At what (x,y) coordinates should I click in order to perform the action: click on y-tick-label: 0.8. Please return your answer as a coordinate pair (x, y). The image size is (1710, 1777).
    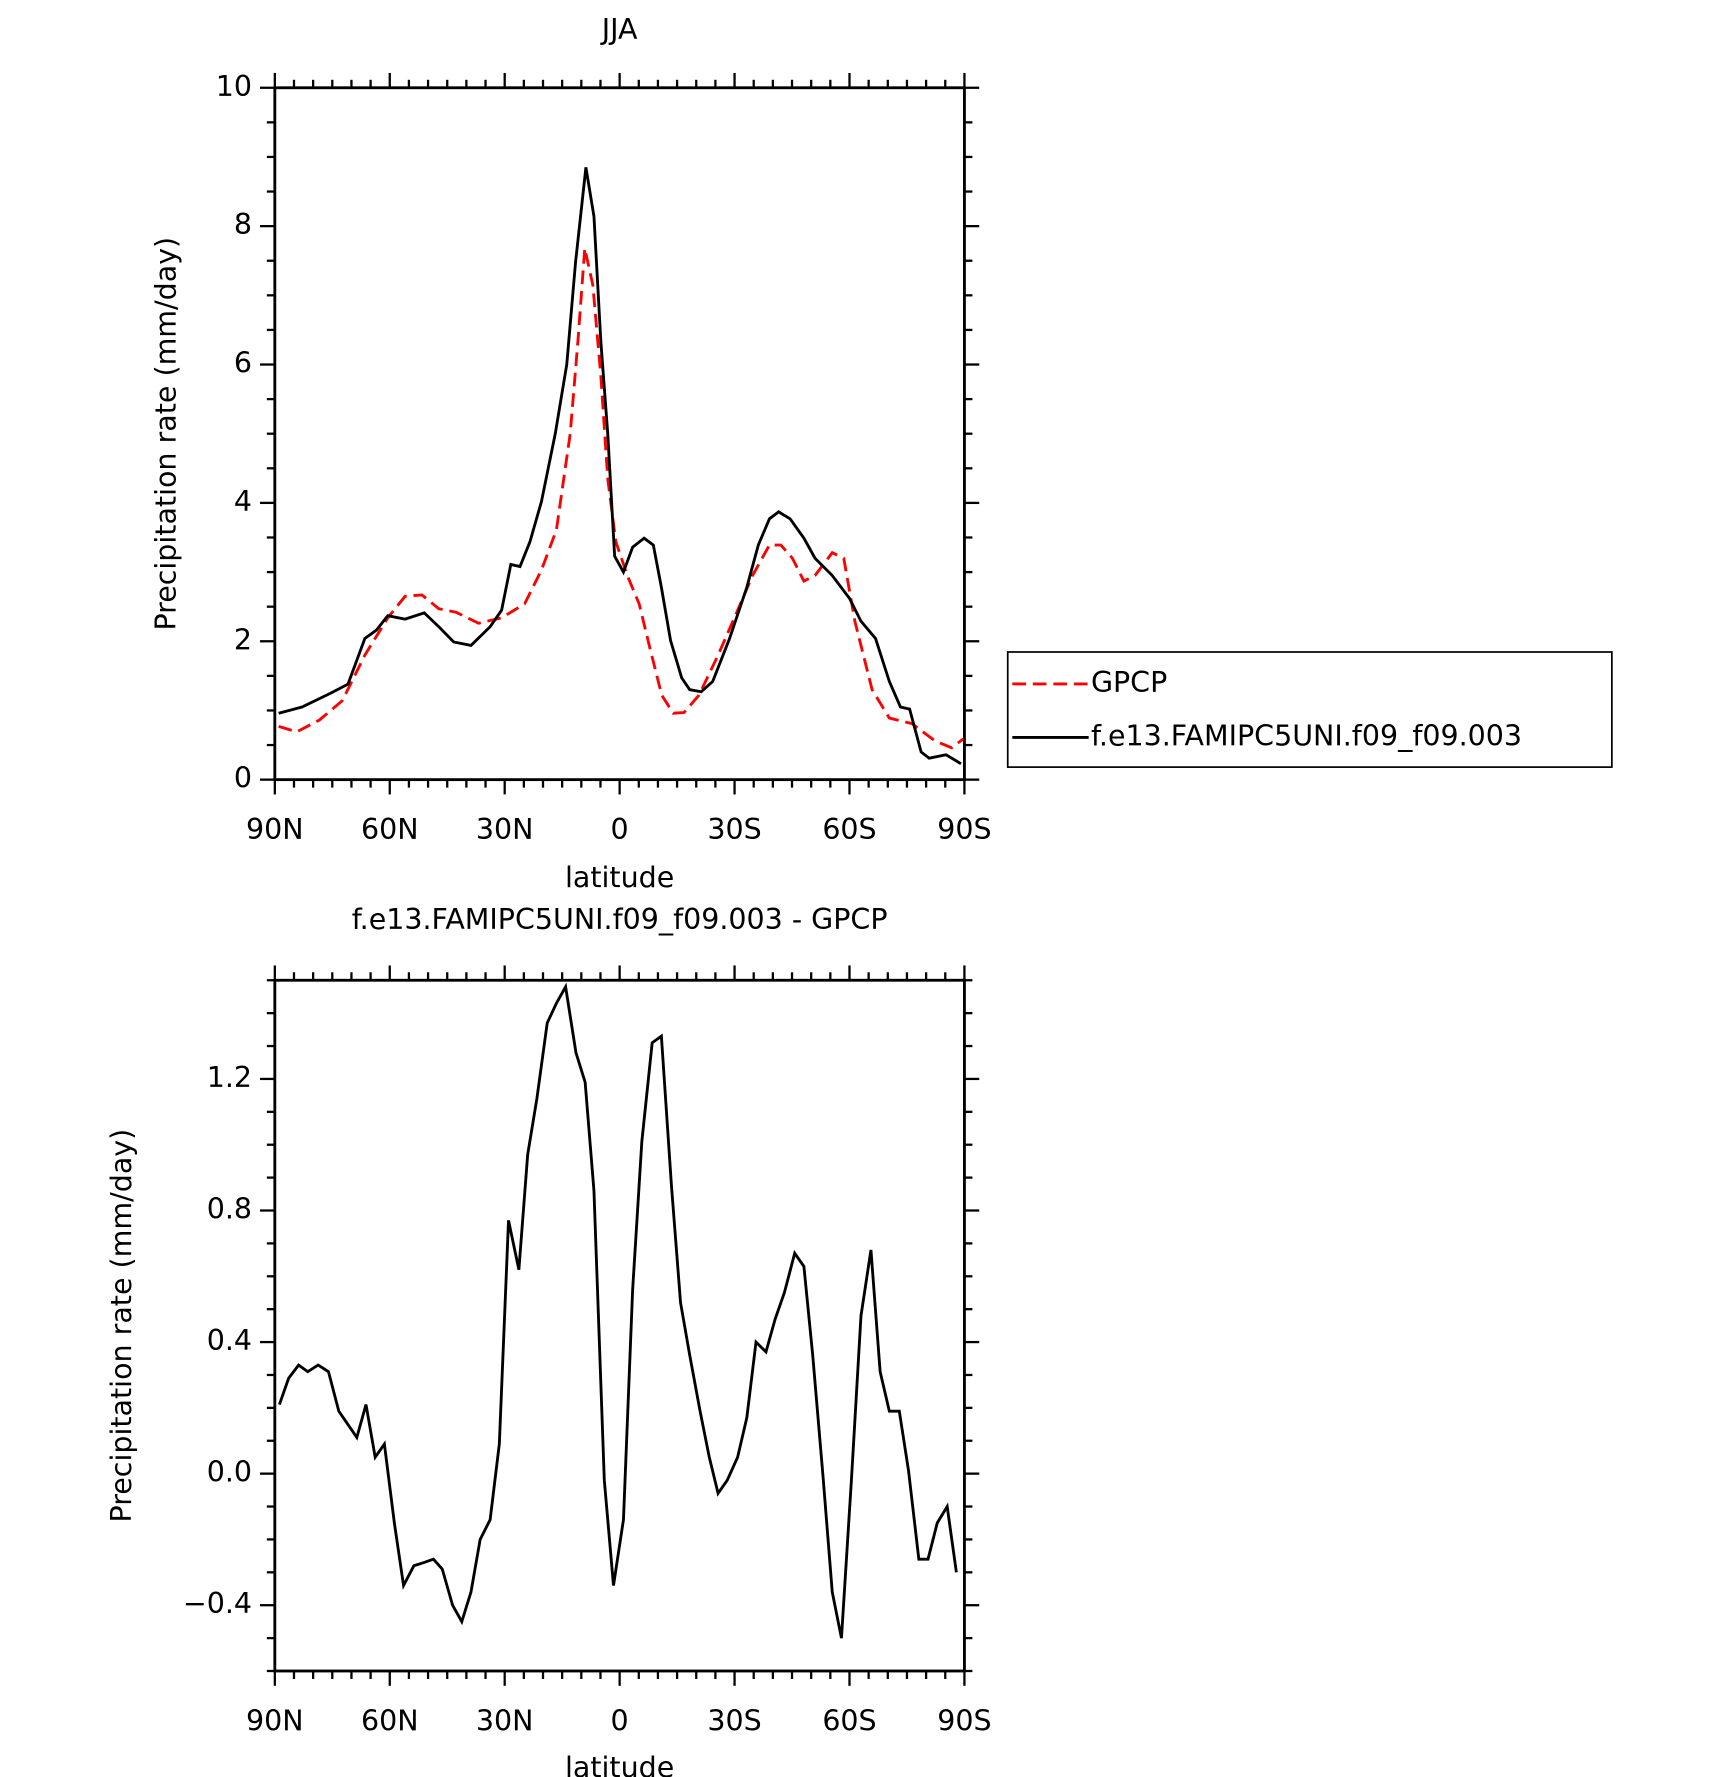
    Looking at the image, I should click on (229, 1209).